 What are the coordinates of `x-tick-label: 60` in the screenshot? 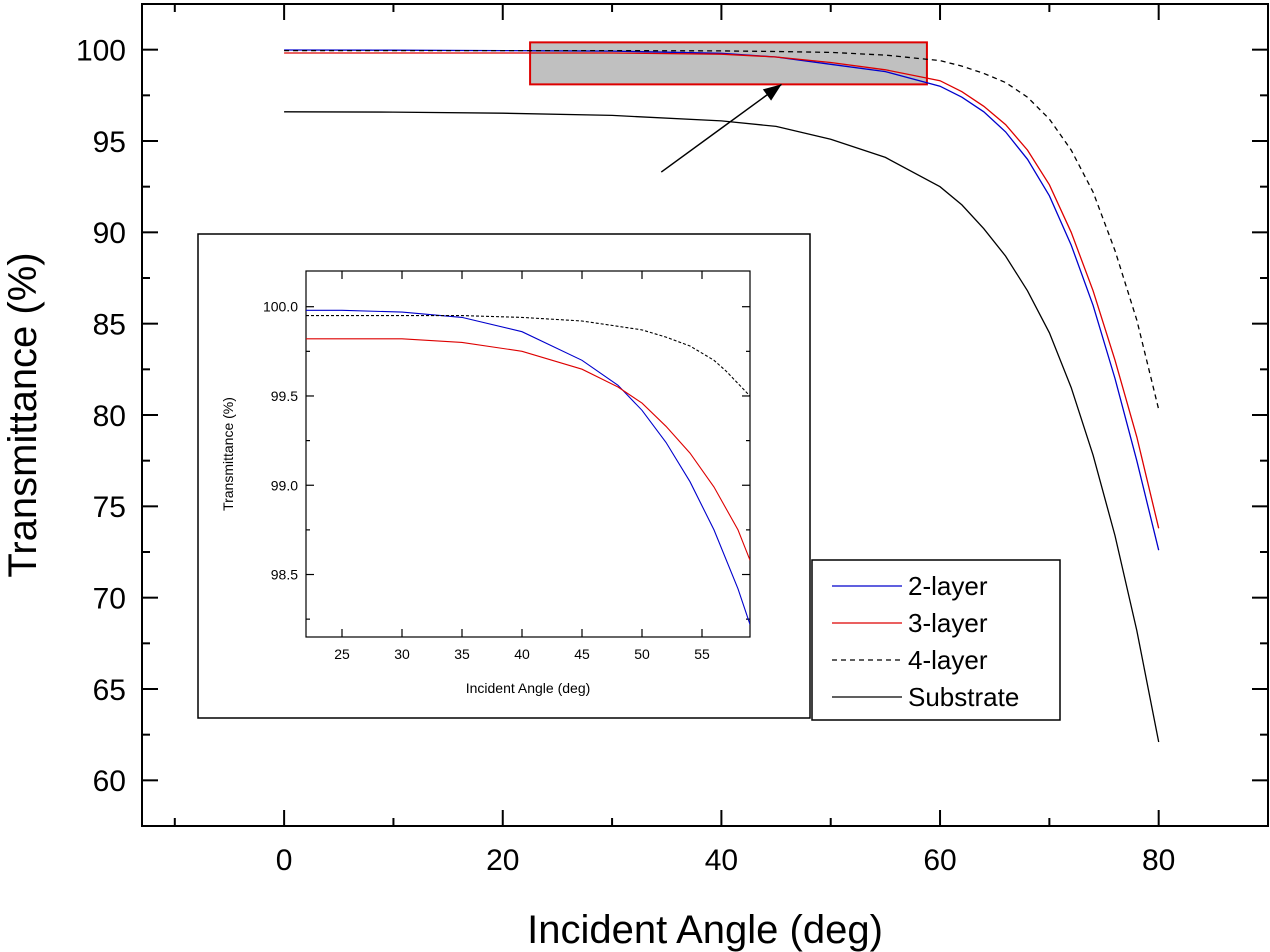 It's located at (939, 860).